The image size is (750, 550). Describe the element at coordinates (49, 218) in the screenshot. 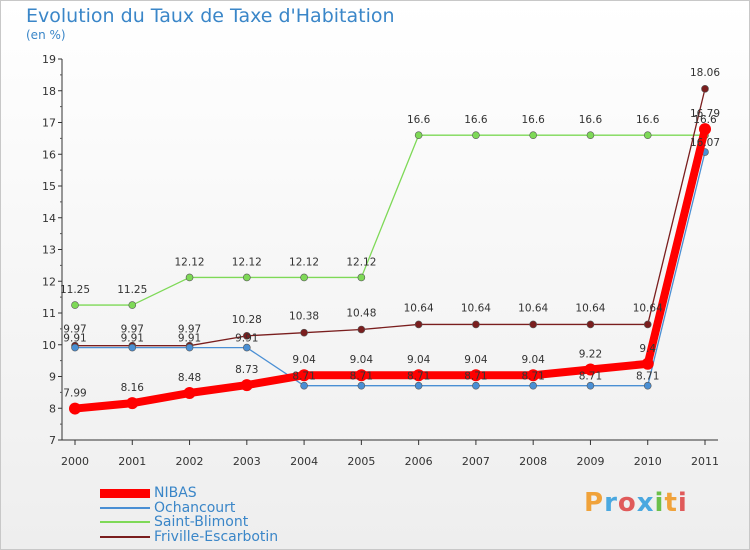

I see `y-tick-label: 14` at that location.